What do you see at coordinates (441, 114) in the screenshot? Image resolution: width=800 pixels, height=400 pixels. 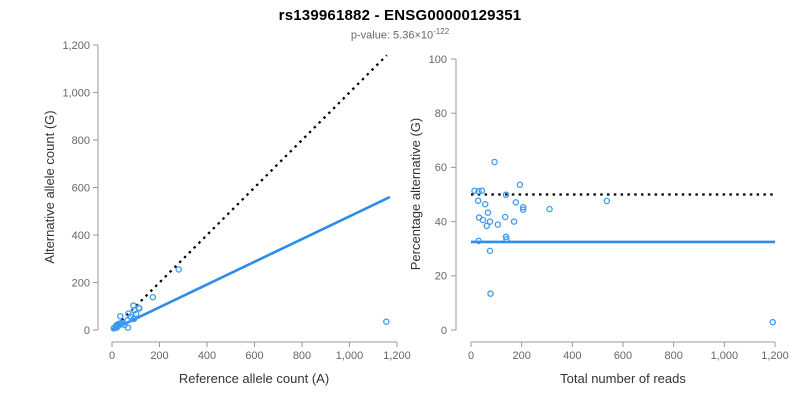 I see `y-tick-label: 80` at bounding box center [441, 114].